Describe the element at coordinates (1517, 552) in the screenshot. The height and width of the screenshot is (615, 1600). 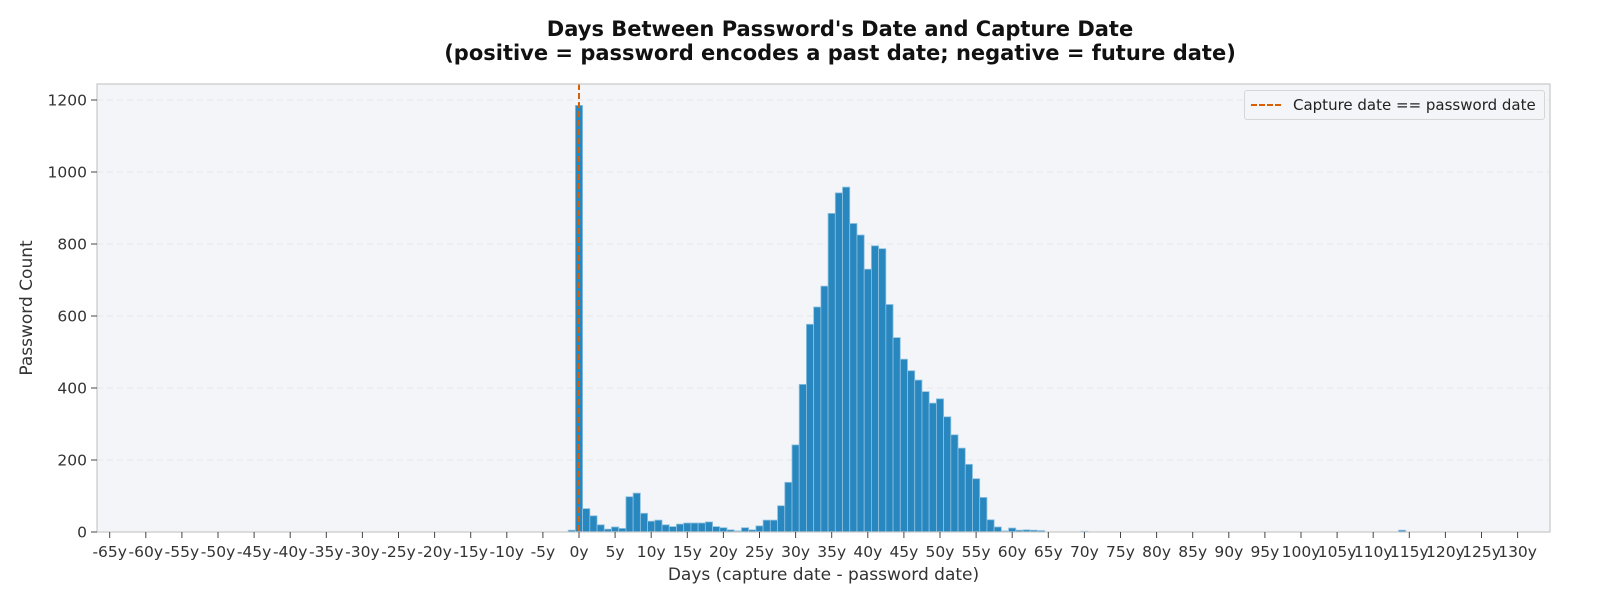
I see `x-tick-label: 130y` at that location.